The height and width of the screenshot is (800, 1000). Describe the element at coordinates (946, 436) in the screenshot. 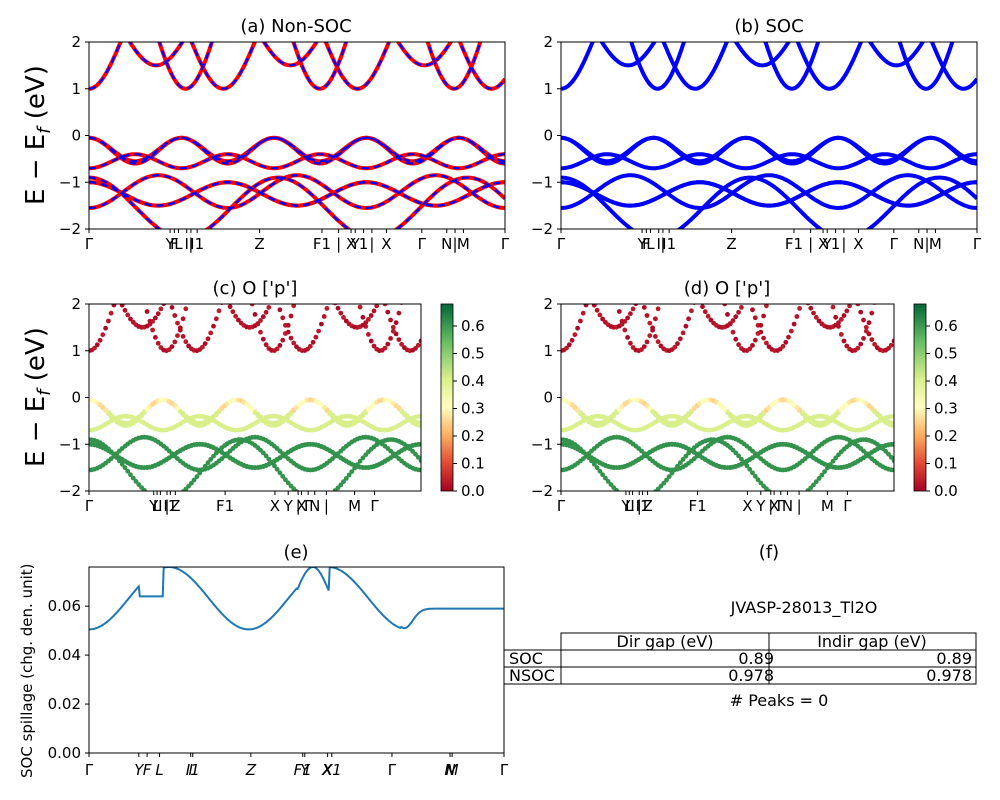

I see `colorbar-tick-label: 0.2` at that location.